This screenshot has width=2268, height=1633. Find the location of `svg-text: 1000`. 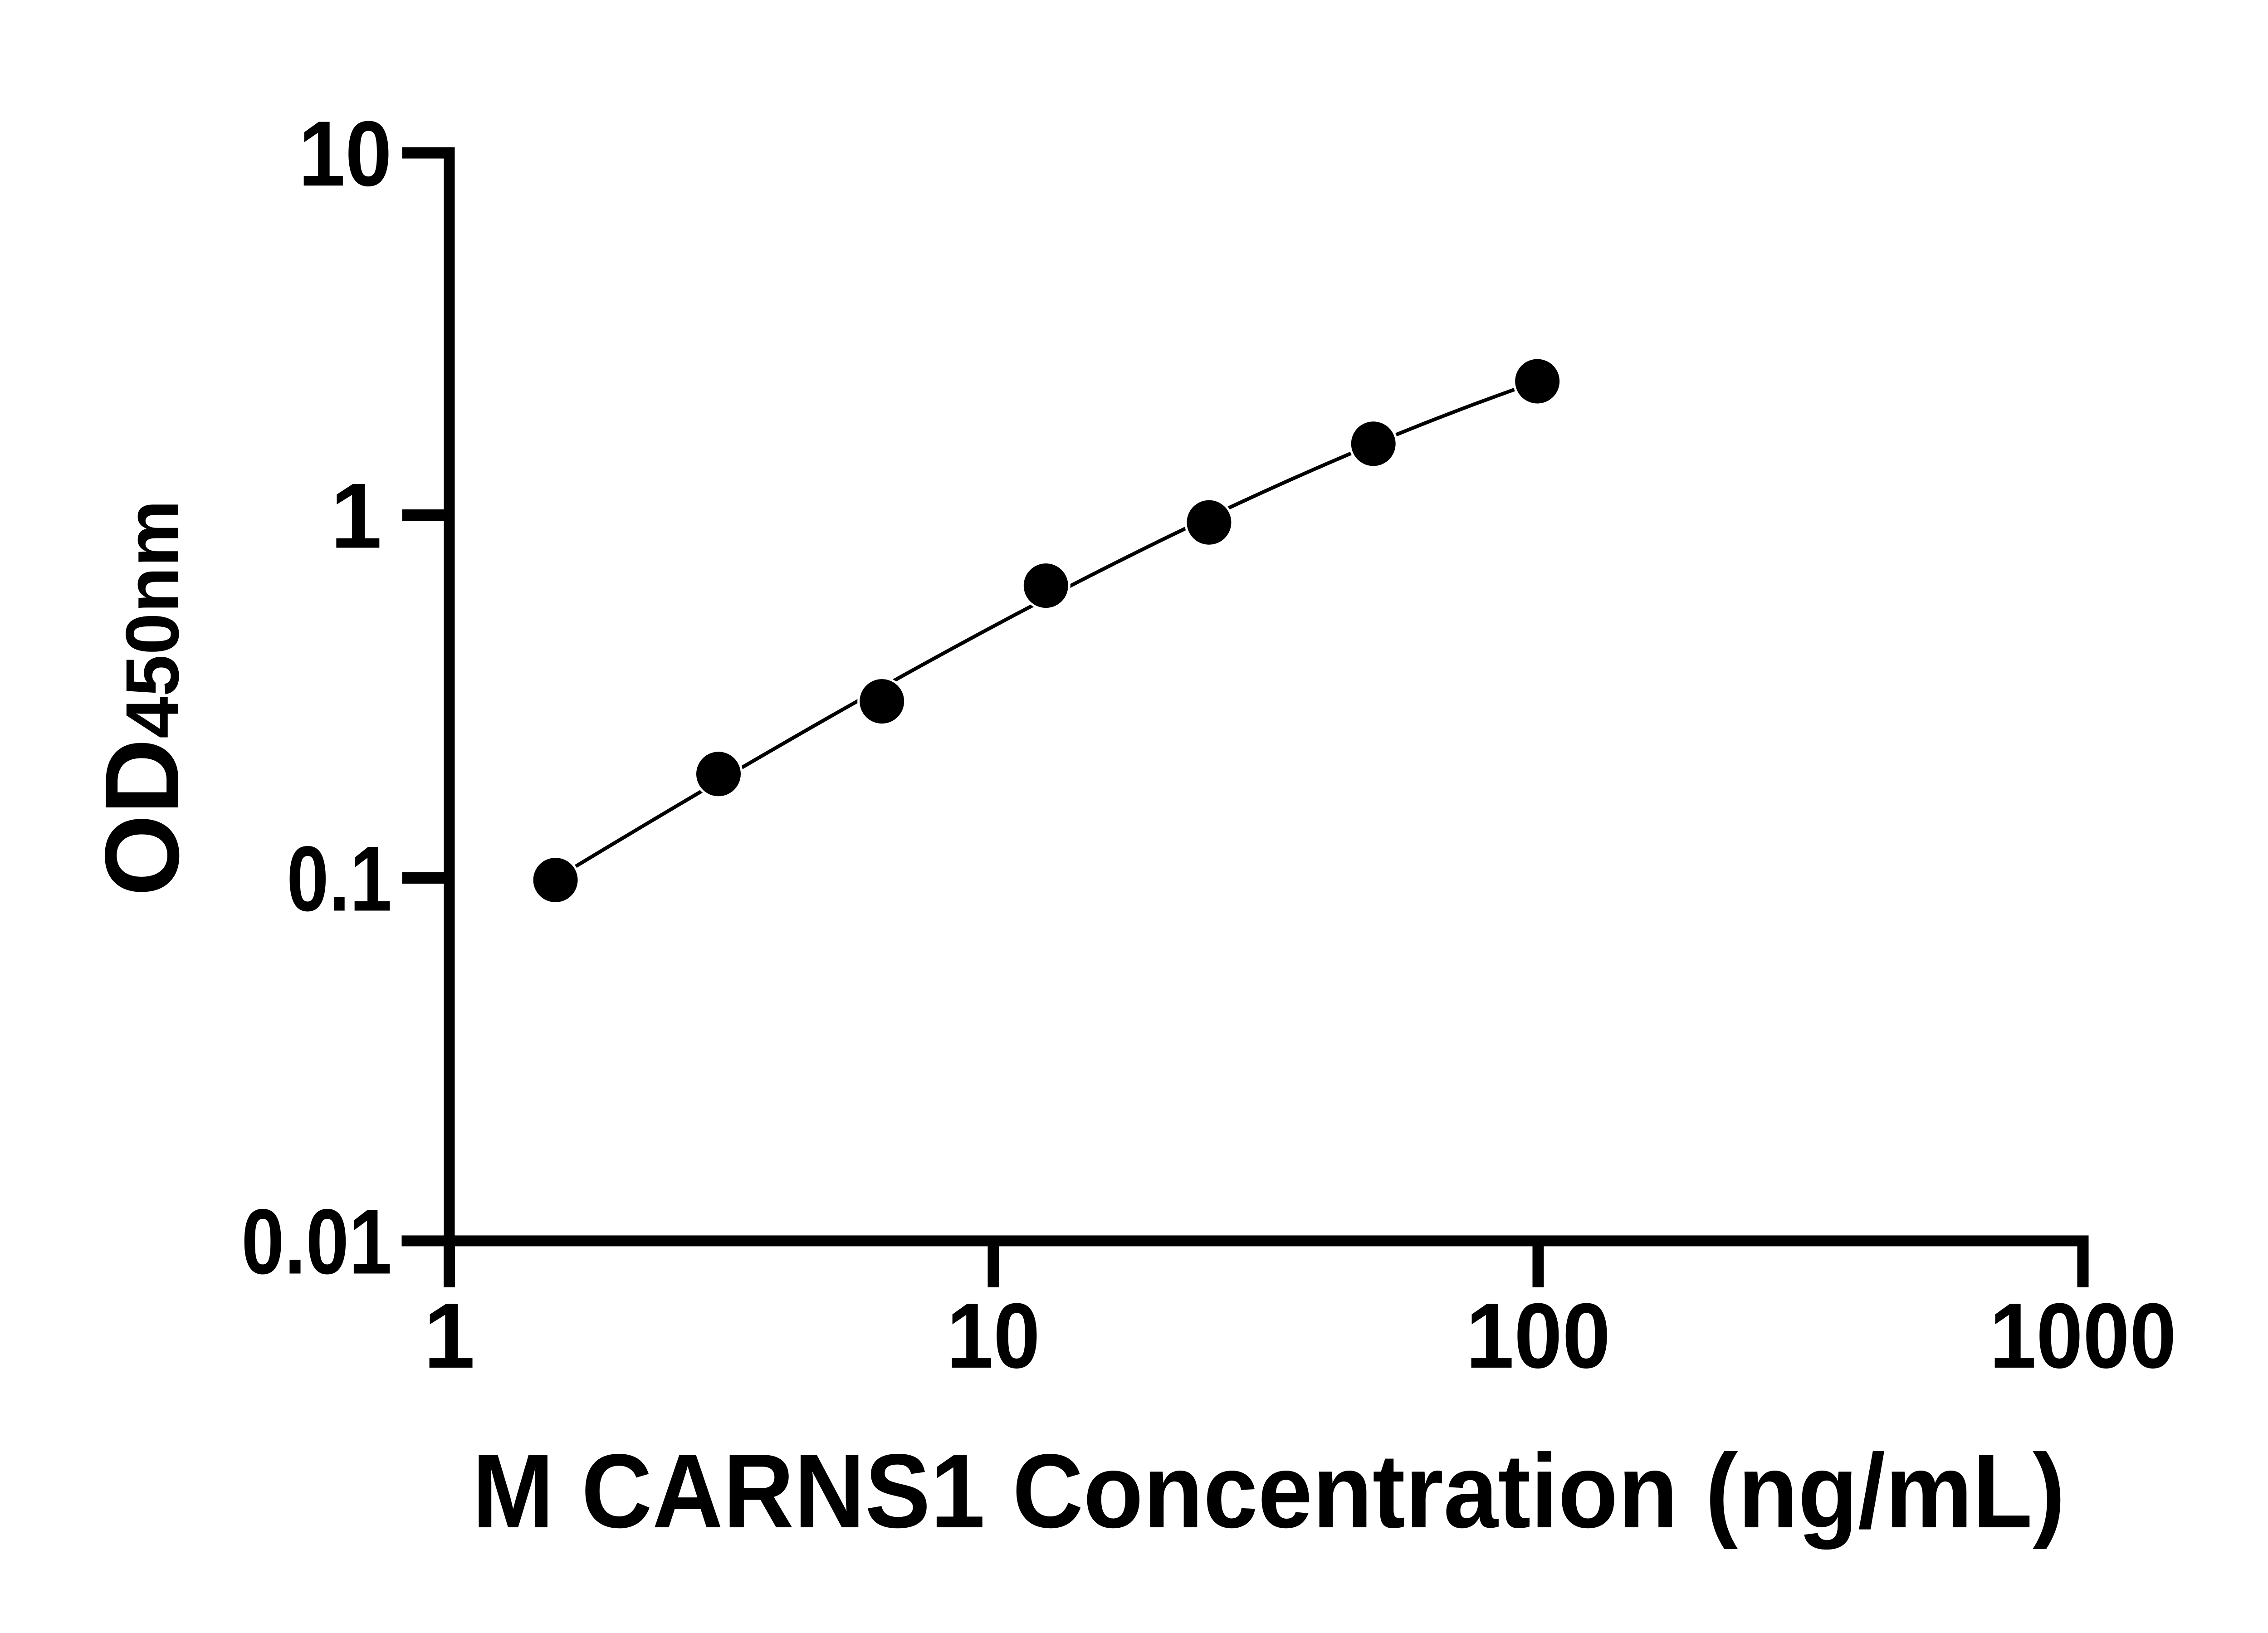

svg-text: 1000 is located at coordinates (2083, 1336).